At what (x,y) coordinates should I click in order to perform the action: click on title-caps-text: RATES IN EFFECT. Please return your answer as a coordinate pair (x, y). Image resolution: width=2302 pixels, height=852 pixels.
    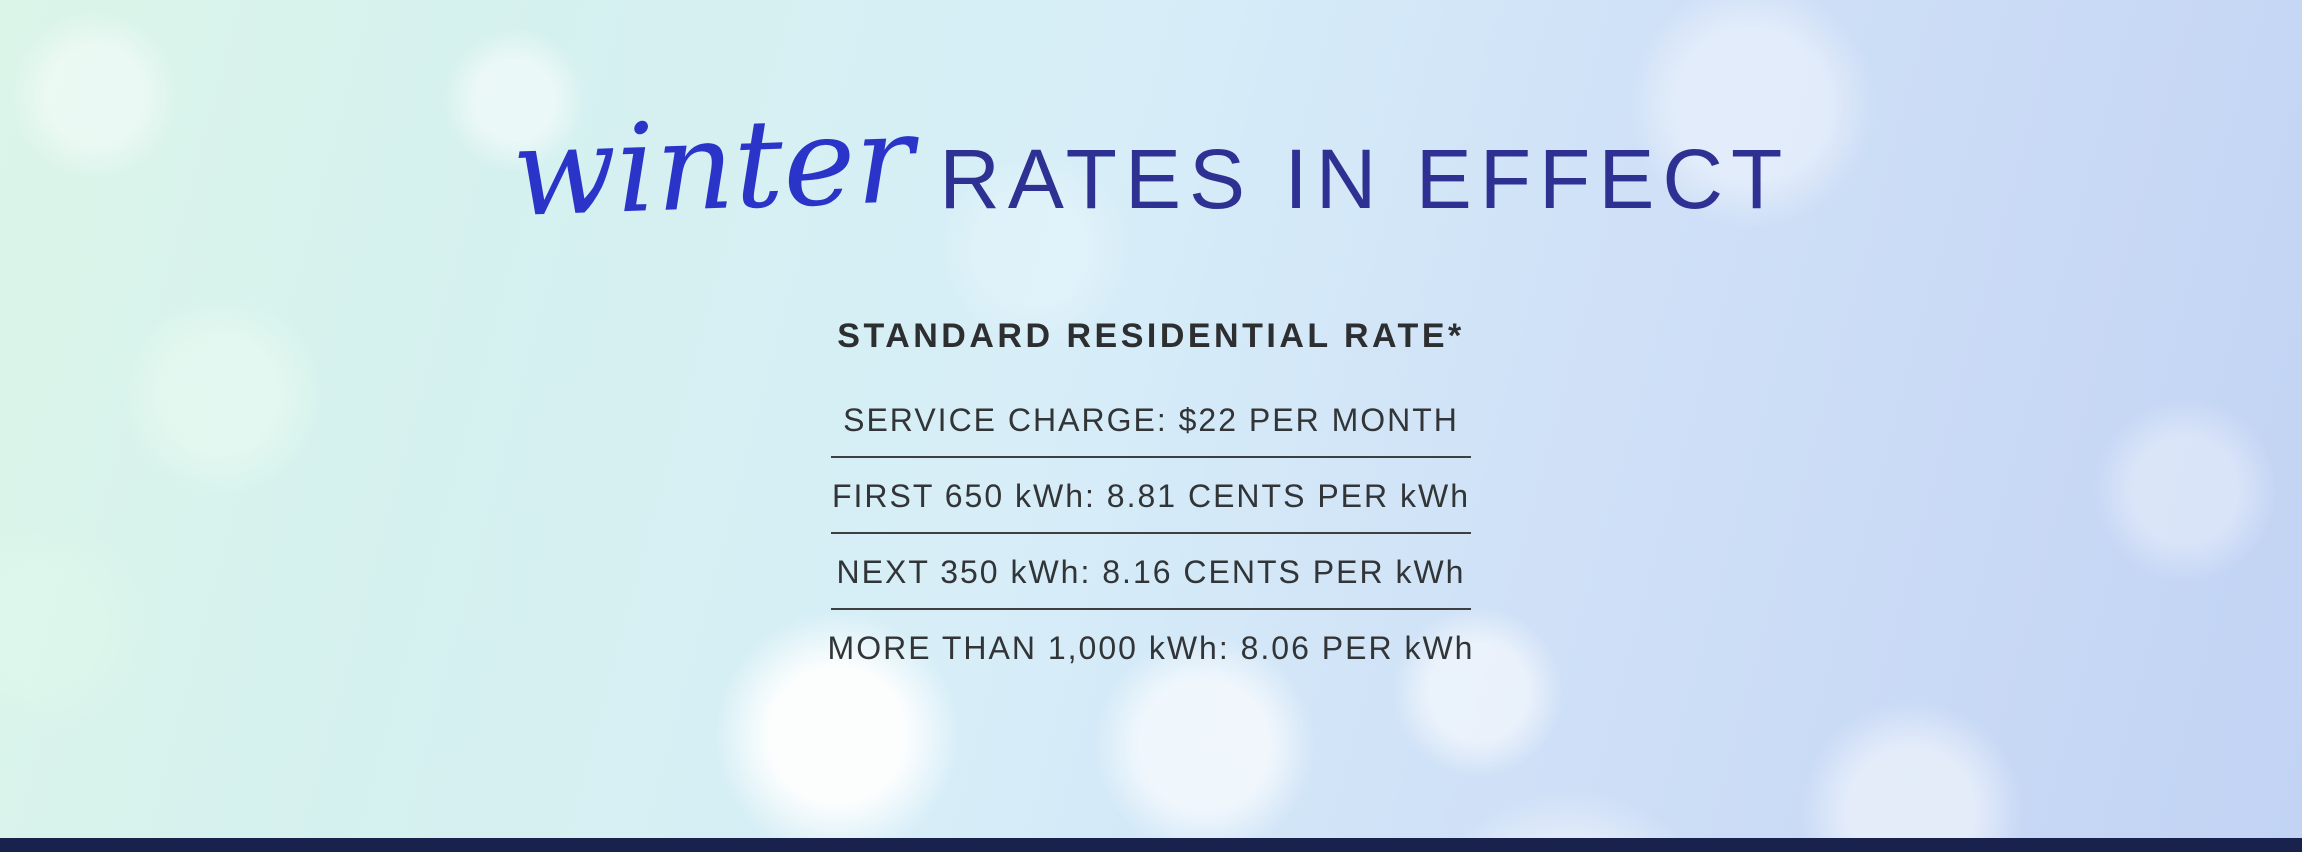
    Looking at the image, I should click on (1365, 179).